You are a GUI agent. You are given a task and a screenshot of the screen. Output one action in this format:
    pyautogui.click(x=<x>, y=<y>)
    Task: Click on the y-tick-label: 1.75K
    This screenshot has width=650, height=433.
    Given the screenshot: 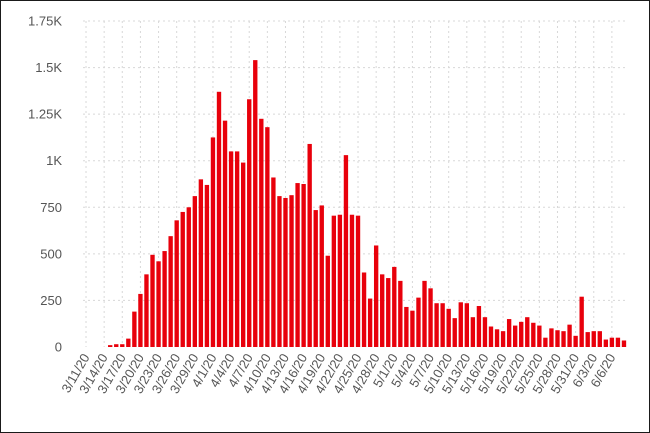 What is the action you would take?
    pyautogui.click(x=45, y=21)
    